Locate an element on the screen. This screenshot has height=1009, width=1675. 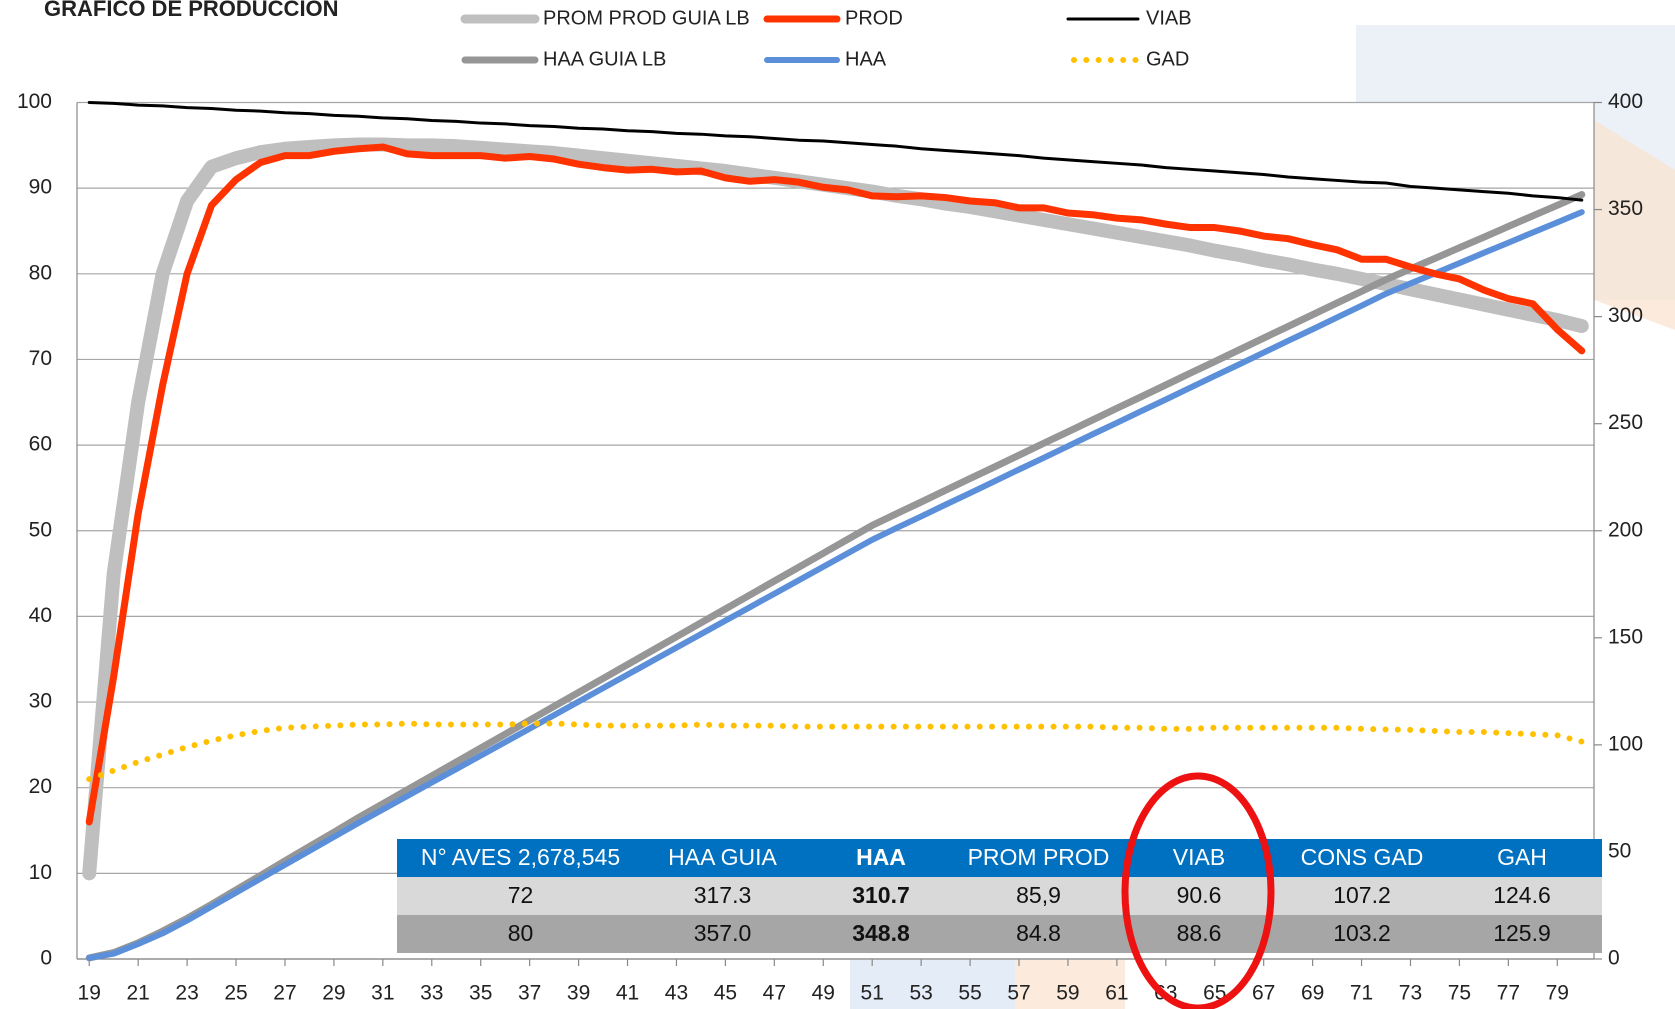
y-tick-label: 60 is located at coordinates (40, 444).